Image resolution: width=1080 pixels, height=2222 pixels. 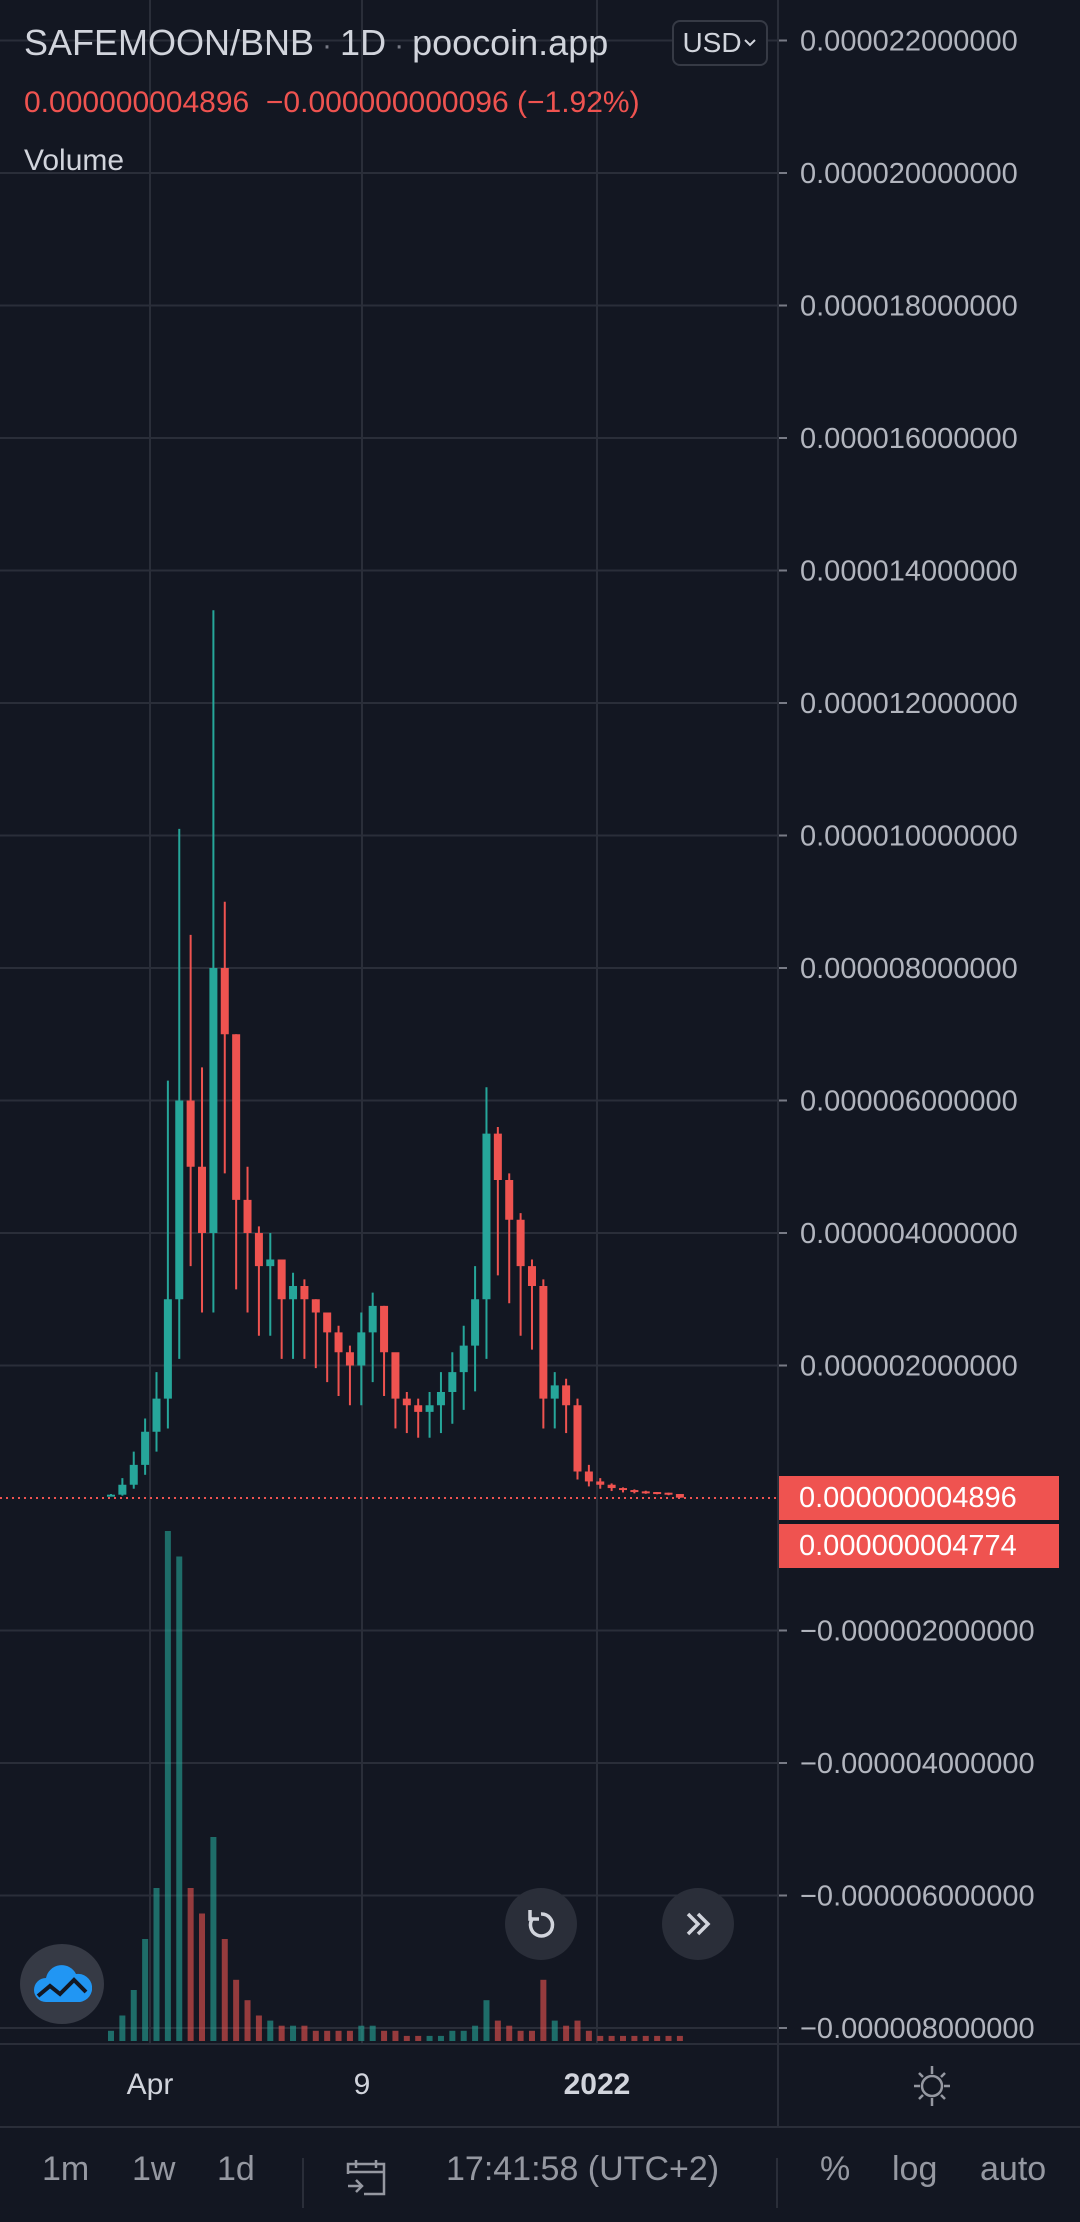 I want to click on price-change-pct: (−1.92%), so click(x=578, y=102).